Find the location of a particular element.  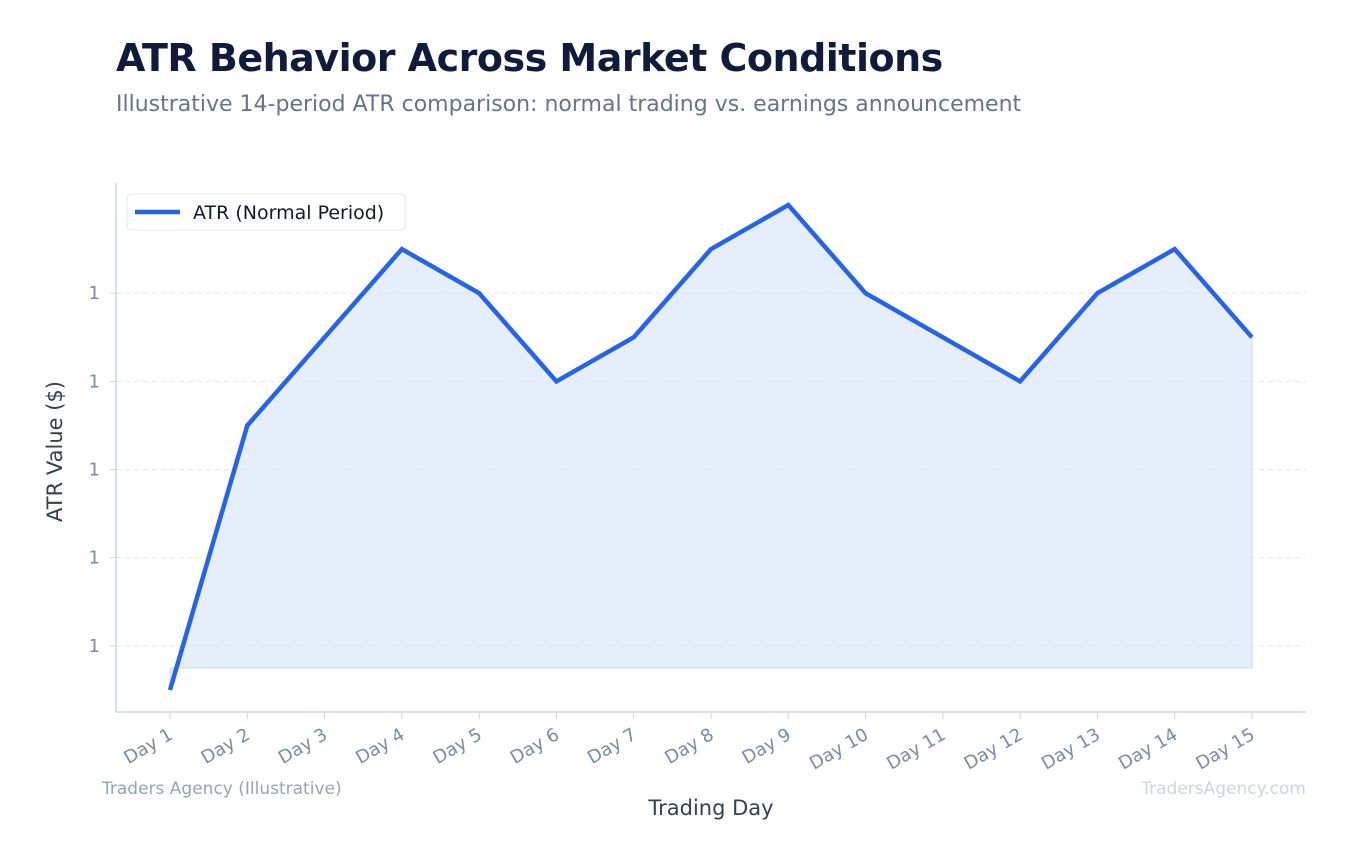

x-tick-label-13: Day 14 is located at coordinates (1148, 749).